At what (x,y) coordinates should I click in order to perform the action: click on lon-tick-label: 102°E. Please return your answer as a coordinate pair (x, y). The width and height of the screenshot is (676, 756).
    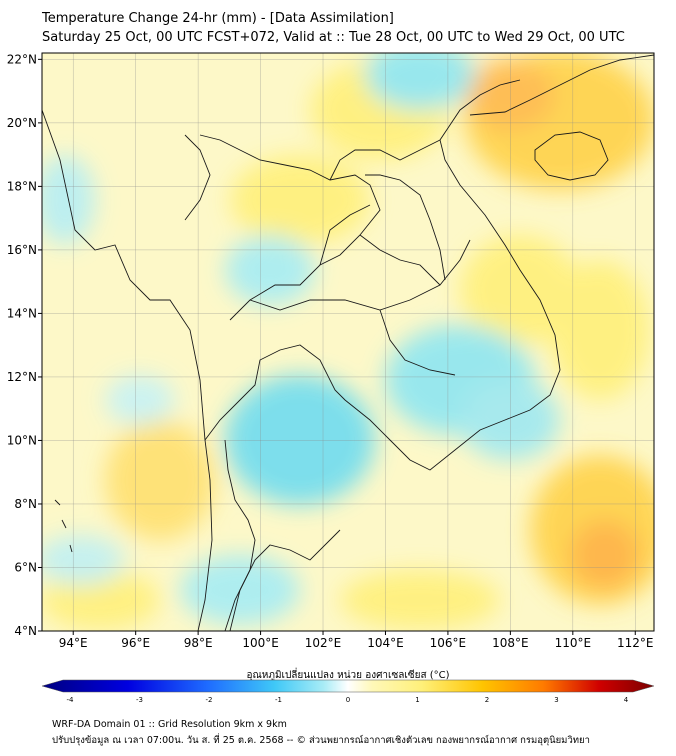
    Looking at the image, I should click on (323, 643).